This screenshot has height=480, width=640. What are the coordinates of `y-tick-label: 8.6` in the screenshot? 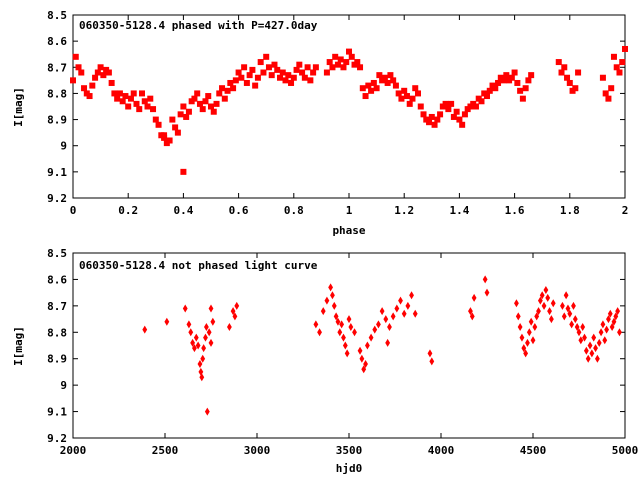 It's located at (57, 41).